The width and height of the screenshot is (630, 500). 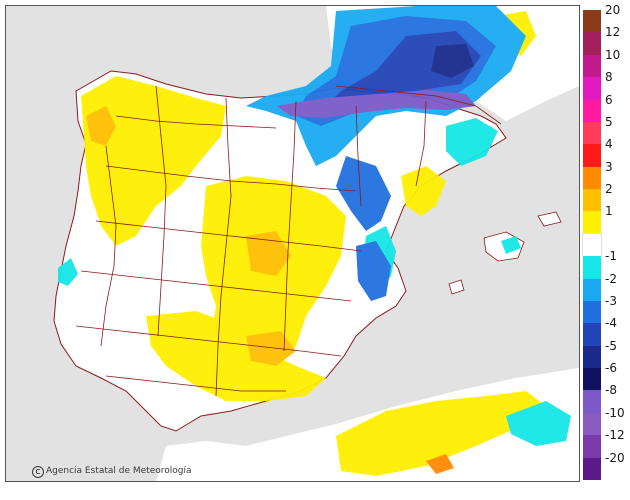 I want to click on anomaly-plus1-center, so click(x=273, y=276).